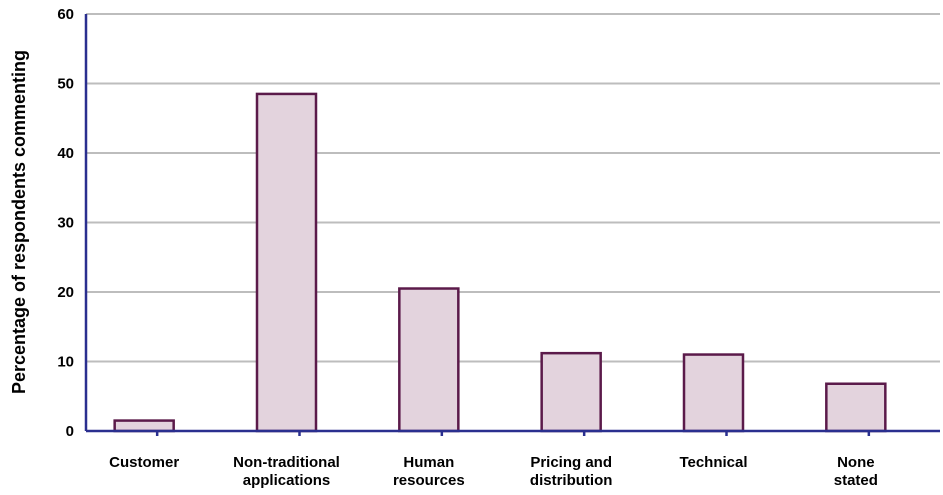 This screenshot has height=495, width=943. Describe the element at coordinates (65, 292) in the screenshot. I see `y-tick-label: 20` at that location.